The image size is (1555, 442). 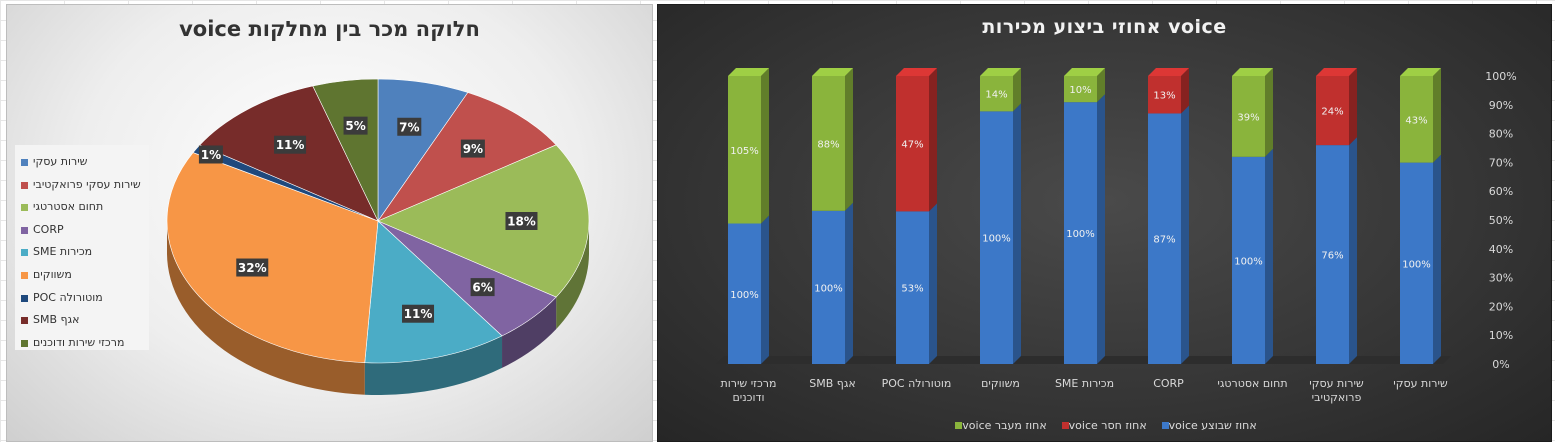 What do you see at coordinates (56, 320) in the screenshot?
I see `legend-label: אגף SMB` at bounding box center [56, 320].